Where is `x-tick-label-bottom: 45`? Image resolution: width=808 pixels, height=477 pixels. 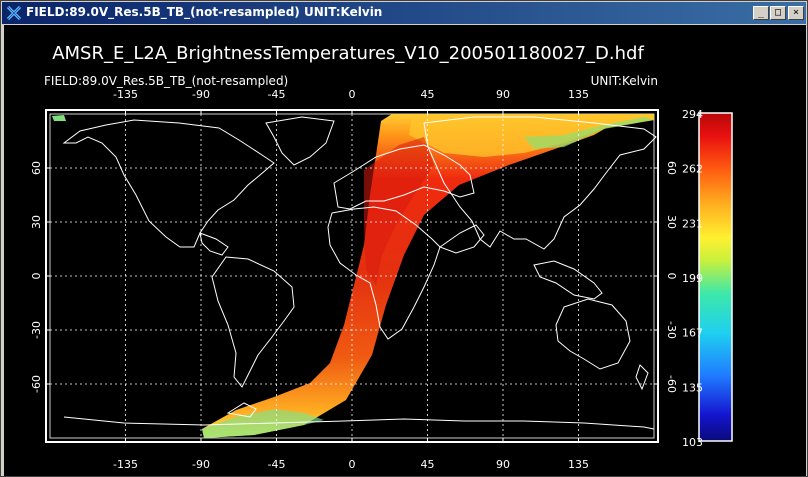 x-tick-label-bottom: 45 is located at coordinates (428, 464).